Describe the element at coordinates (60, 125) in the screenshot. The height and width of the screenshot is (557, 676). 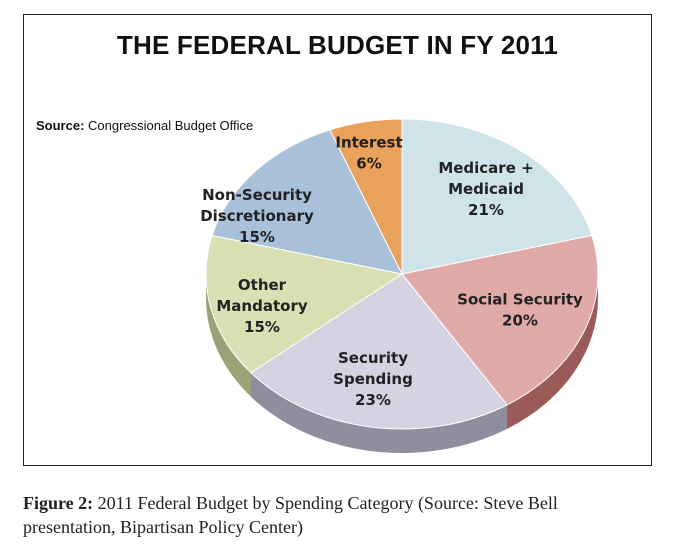
I see `source-label: Source:` at that location.